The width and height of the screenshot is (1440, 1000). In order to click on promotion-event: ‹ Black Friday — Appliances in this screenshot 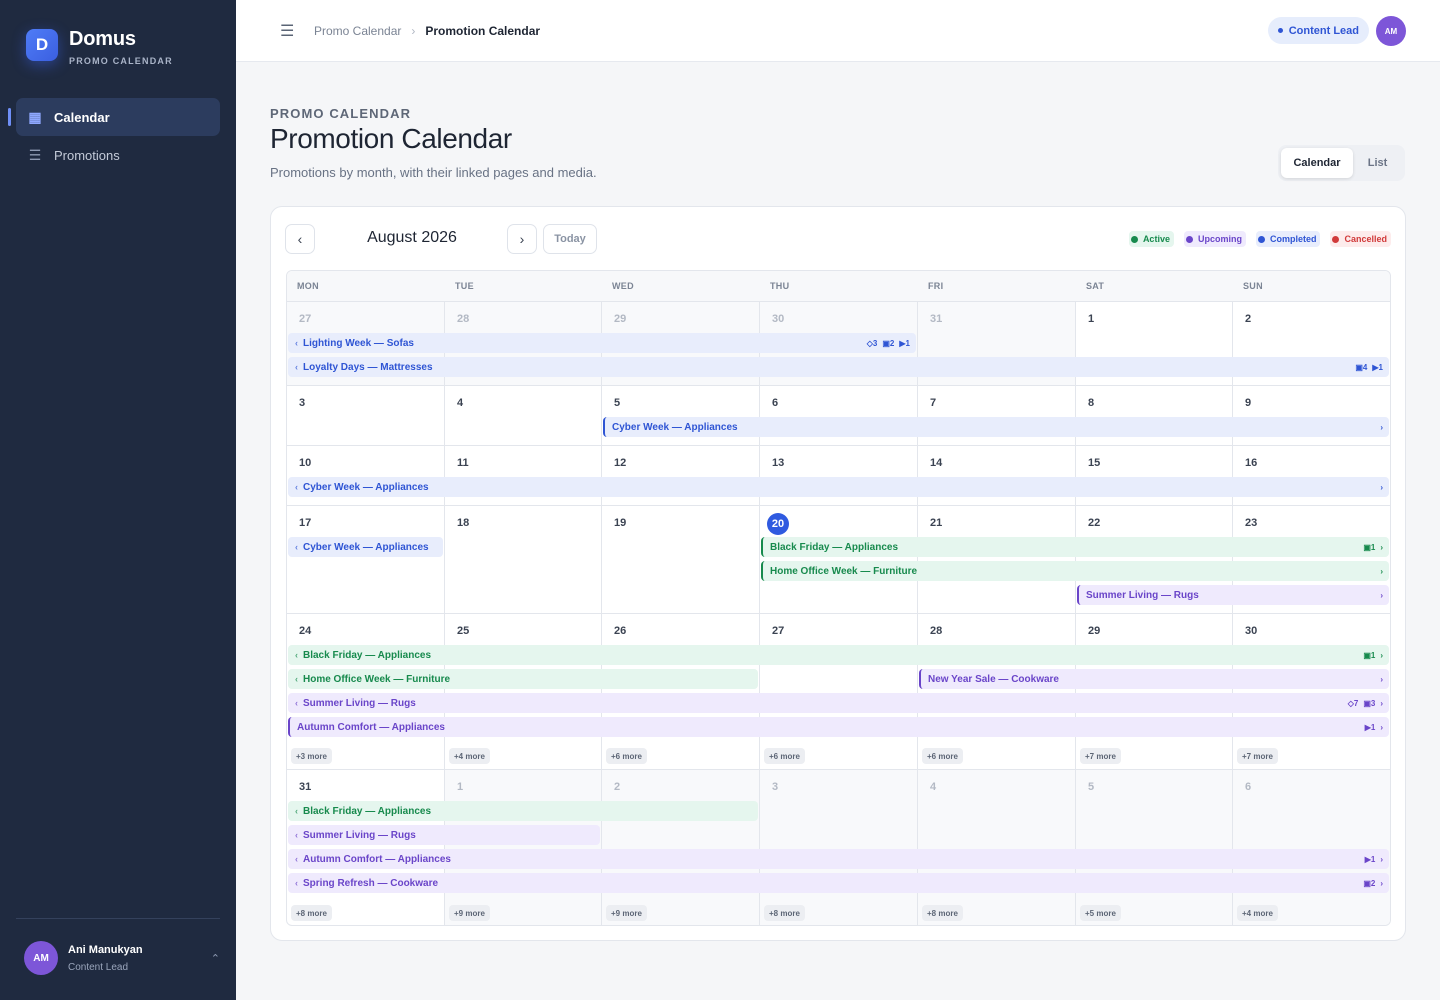, I will do `click(523, 811)`.